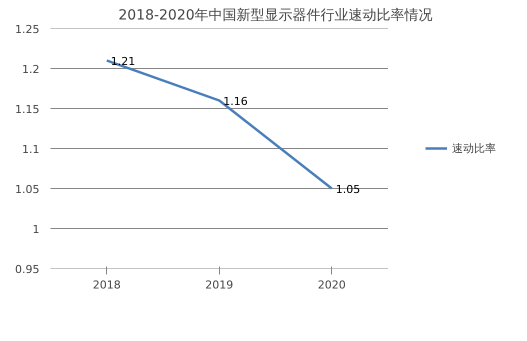 This screenshot has width=527, height=341. Describe the element at coordinates (275, 16) in the screenshot. I see `chart-title: 2018-2020年中国新型显示器件行业速动比率情况` at that location.